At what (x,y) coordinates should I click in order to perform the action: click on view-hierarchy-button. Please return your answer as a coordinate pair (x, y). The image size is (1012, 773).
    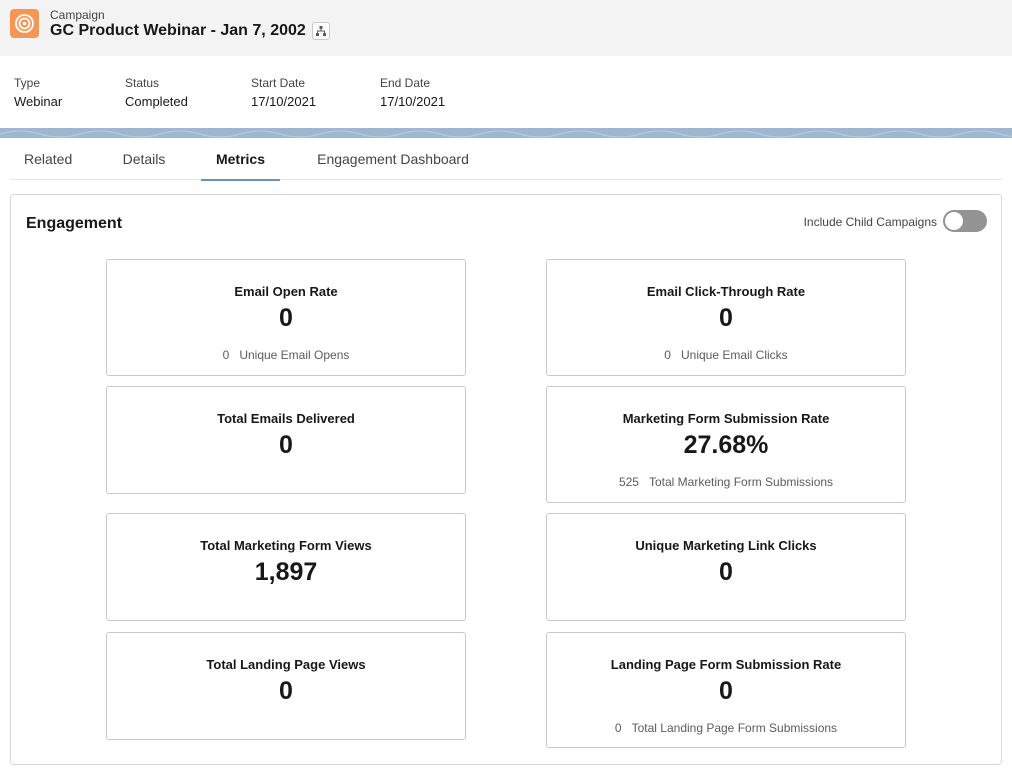
    Looking at the image, I should click on (321, 31).